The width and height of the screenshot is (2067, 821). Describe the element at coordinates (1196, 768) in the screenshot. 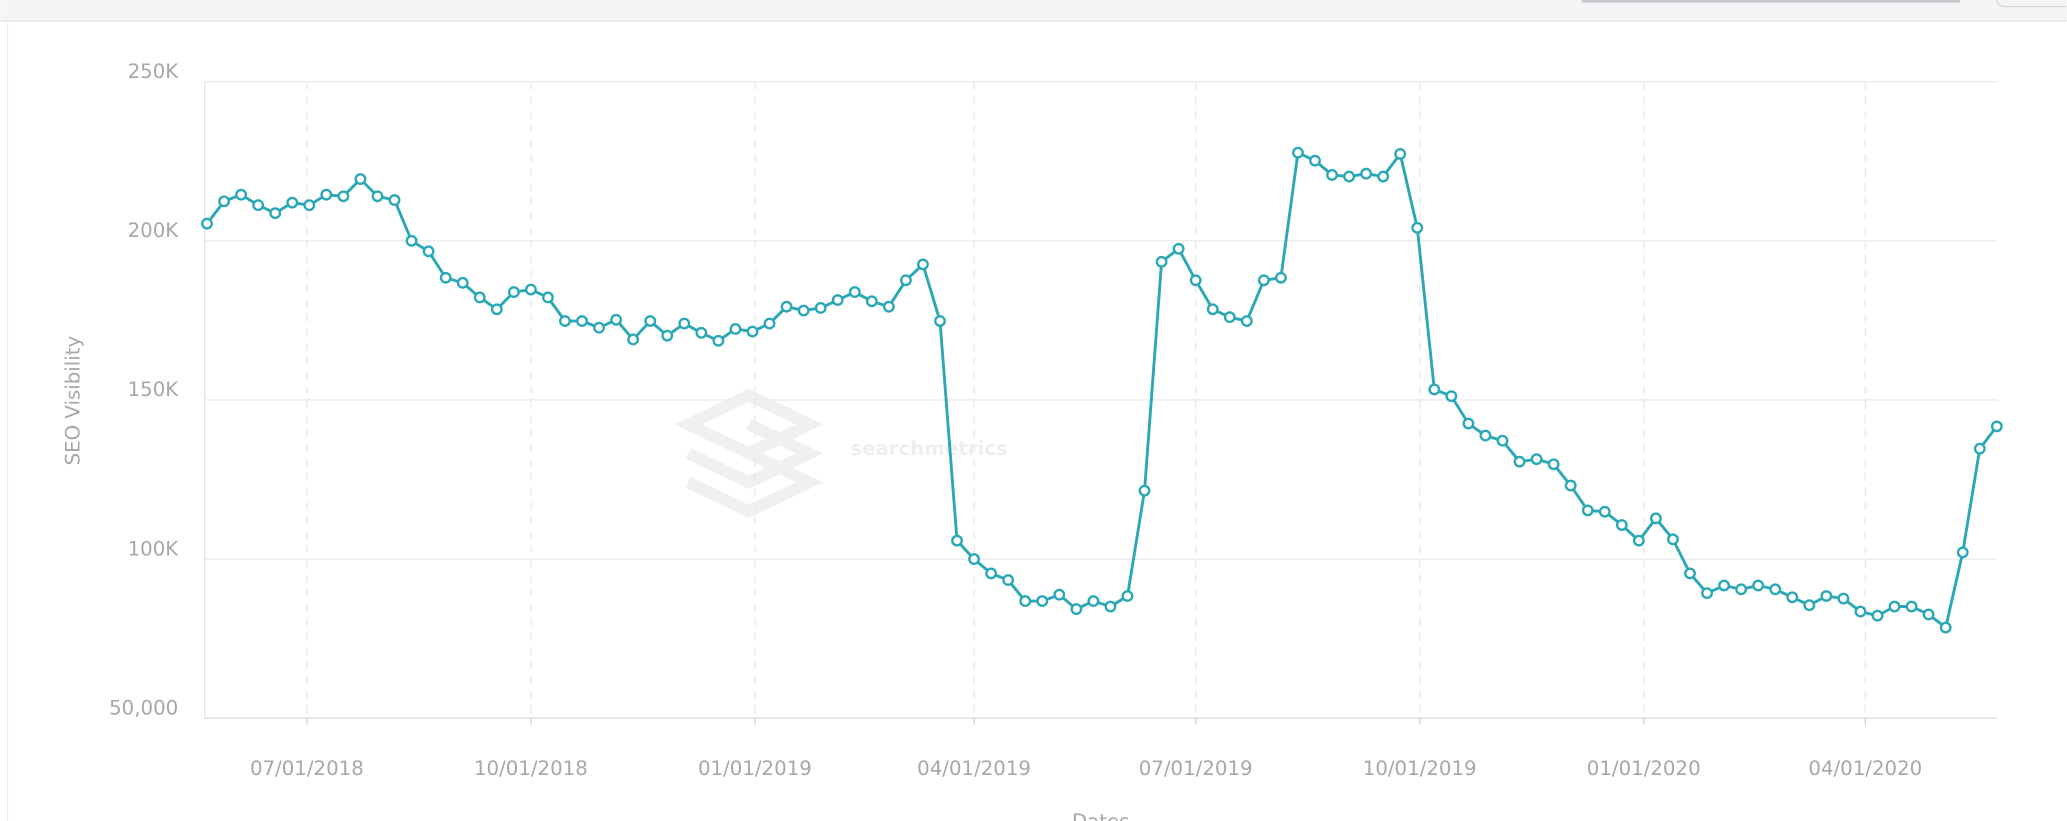

I see `x-tick-label: 07/01/2019` at that location.